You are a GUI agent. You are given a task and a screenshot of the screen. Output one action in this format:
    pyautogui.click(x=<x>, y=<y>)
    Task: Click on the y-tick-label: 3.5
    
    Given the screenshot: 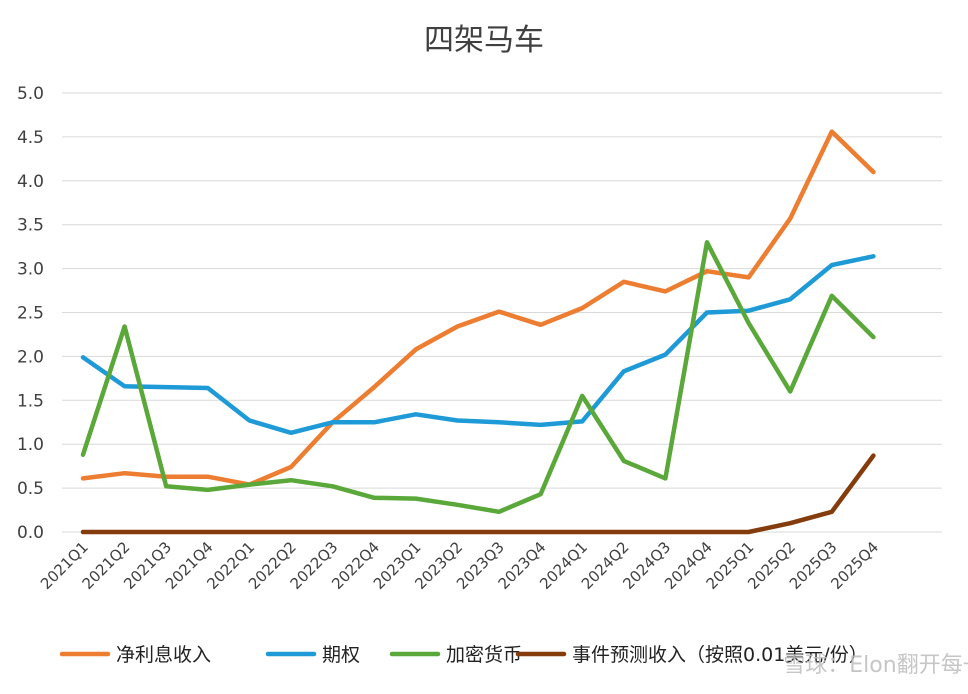 What is the action you would take?
    pyautogui.click(x=30, y=226)
    